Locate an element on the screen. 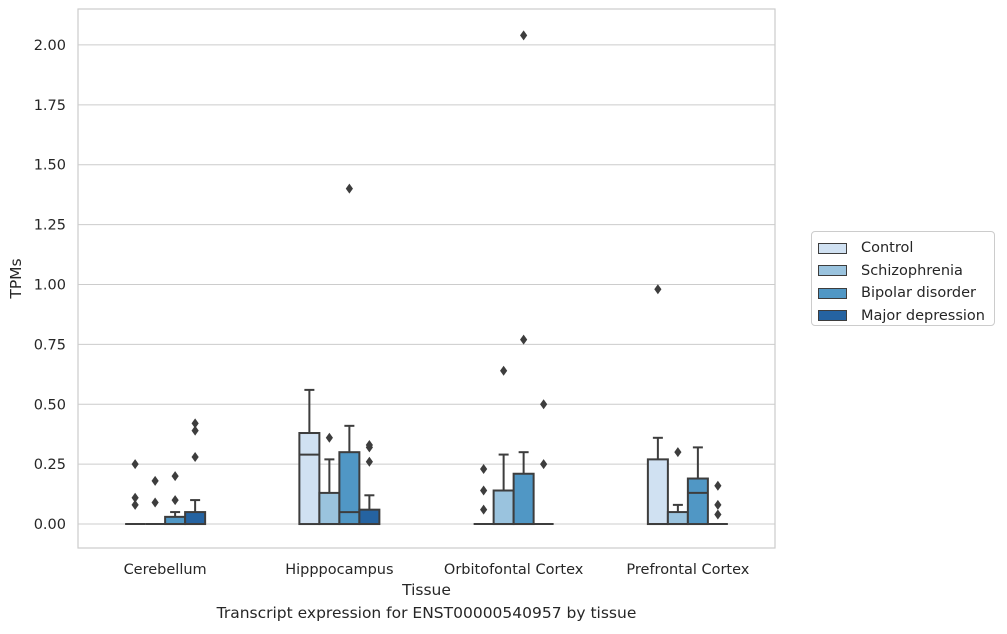 Image resolution: width=1007 pixels, height=634 pixels. x-tick-label: Hipppocampus is located at coordinates (339, 570).